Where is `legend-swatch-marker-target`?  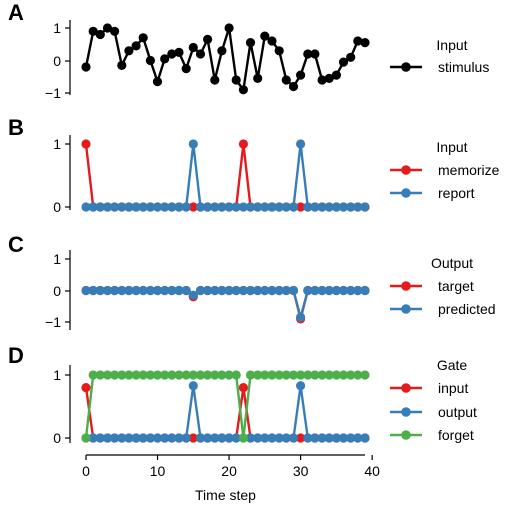 legend-swatch-marker-target is located at coordinates (406, 286).